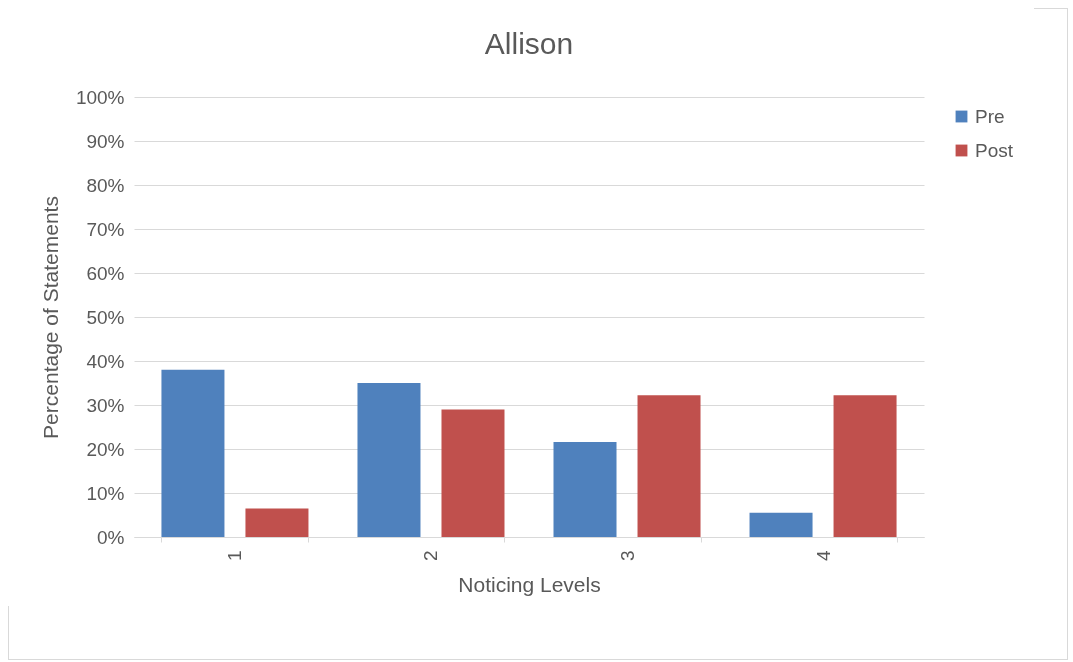  What do you see at coordinates (105, 317) in the screenshot?
I see `y-tick-label: 50%` at bounding box center [105, 317].